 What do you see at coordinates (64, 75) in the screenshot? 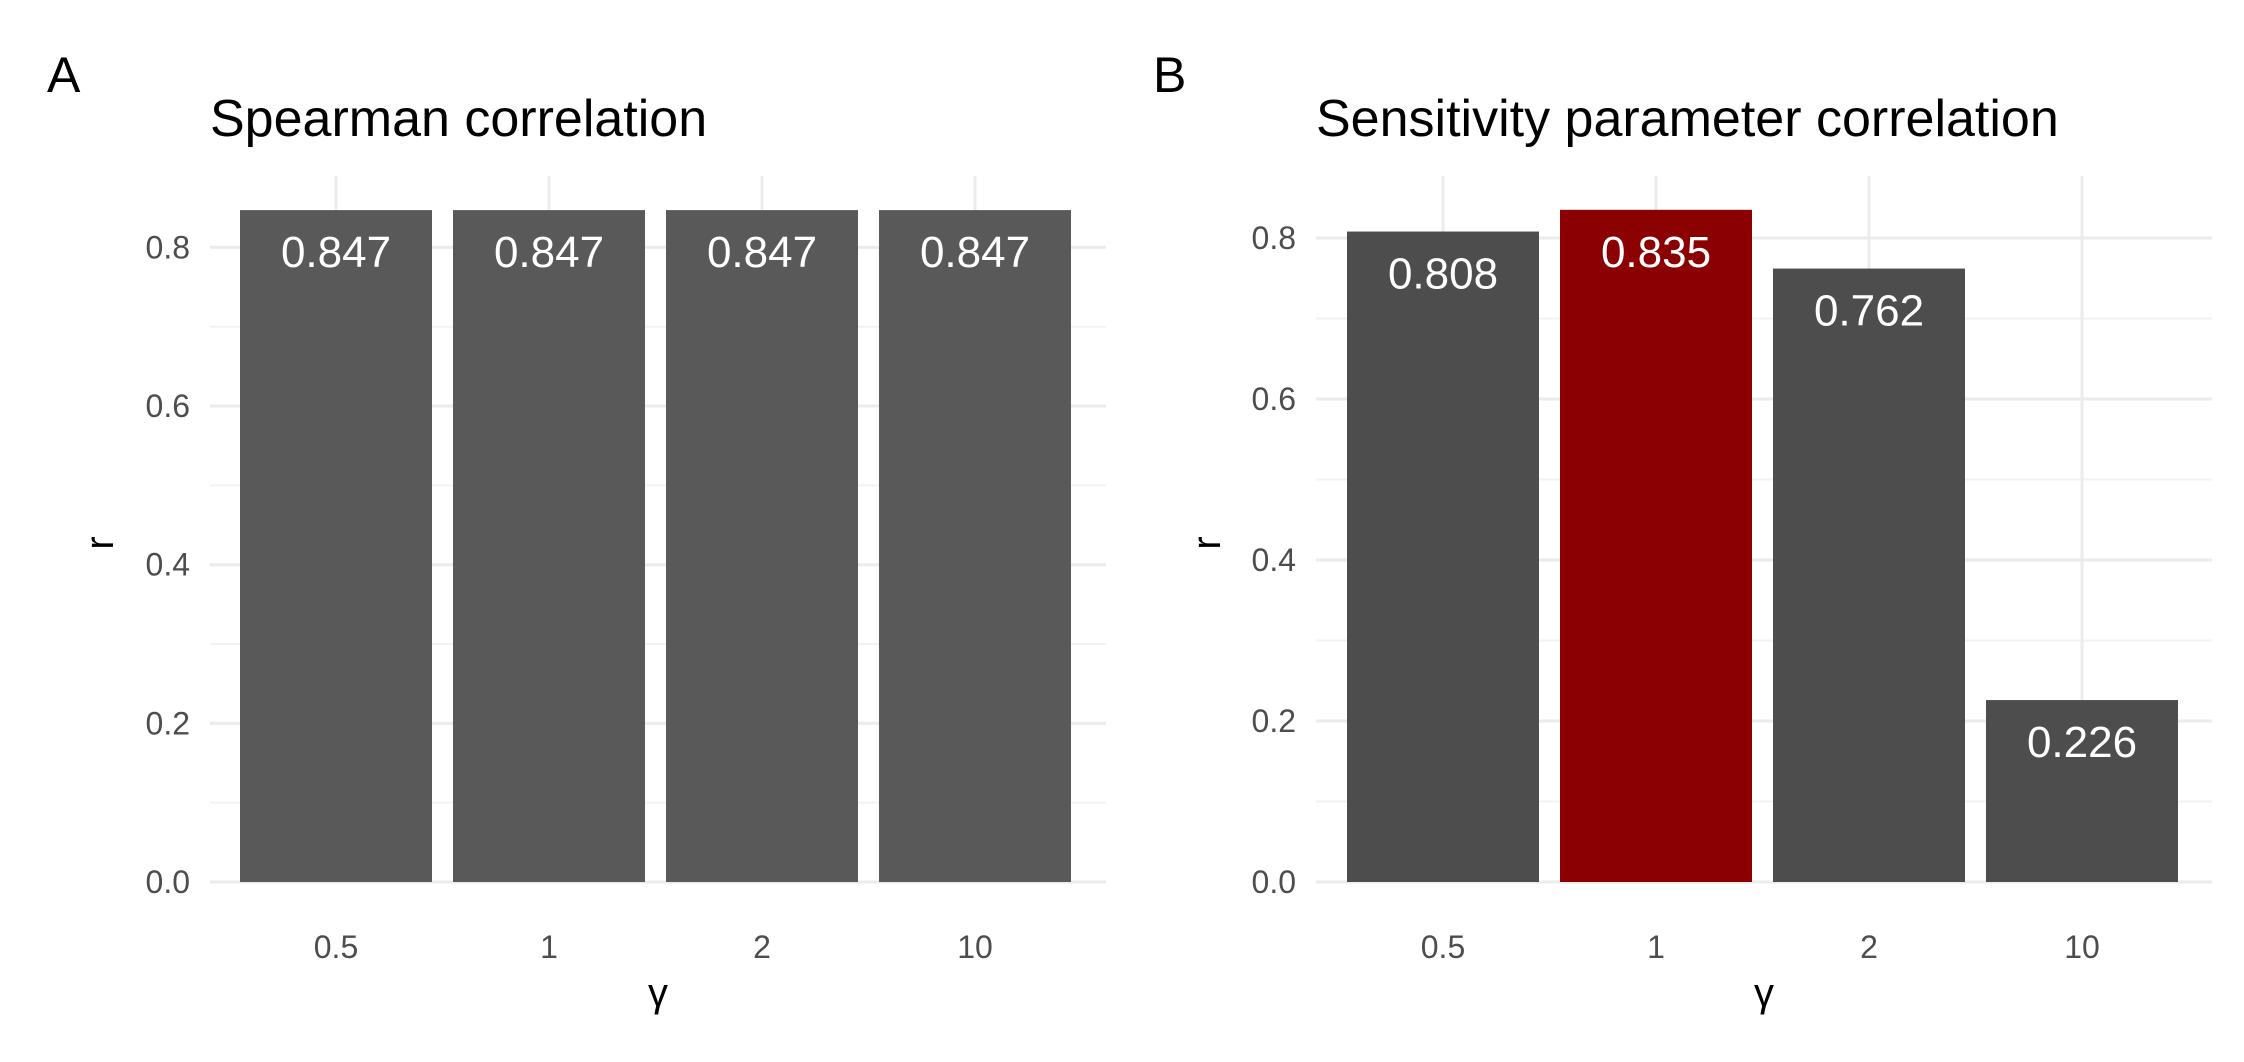
I see `panel-letter: A` at bounding box center [64, 75].